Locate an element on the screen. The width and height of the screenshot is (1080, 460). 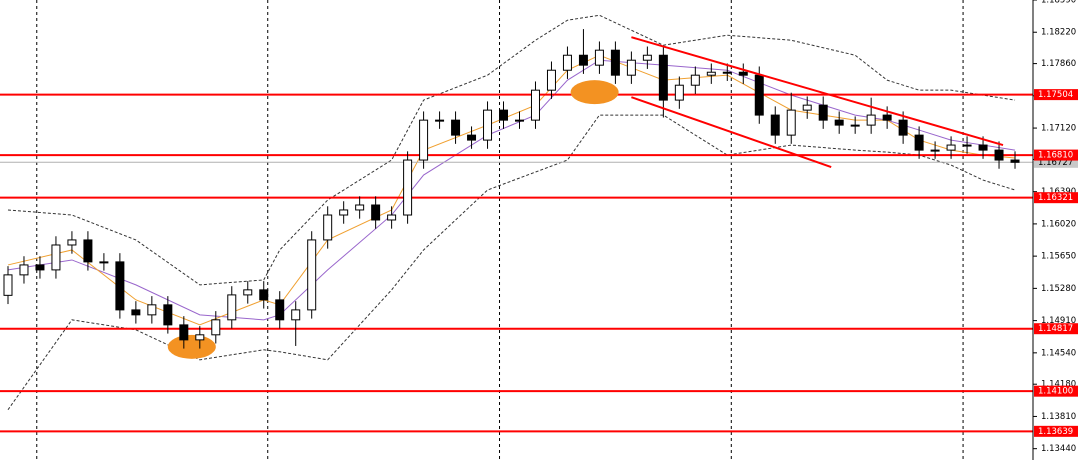
level-label: 1.16810 is located at coordinates (1055, 156).